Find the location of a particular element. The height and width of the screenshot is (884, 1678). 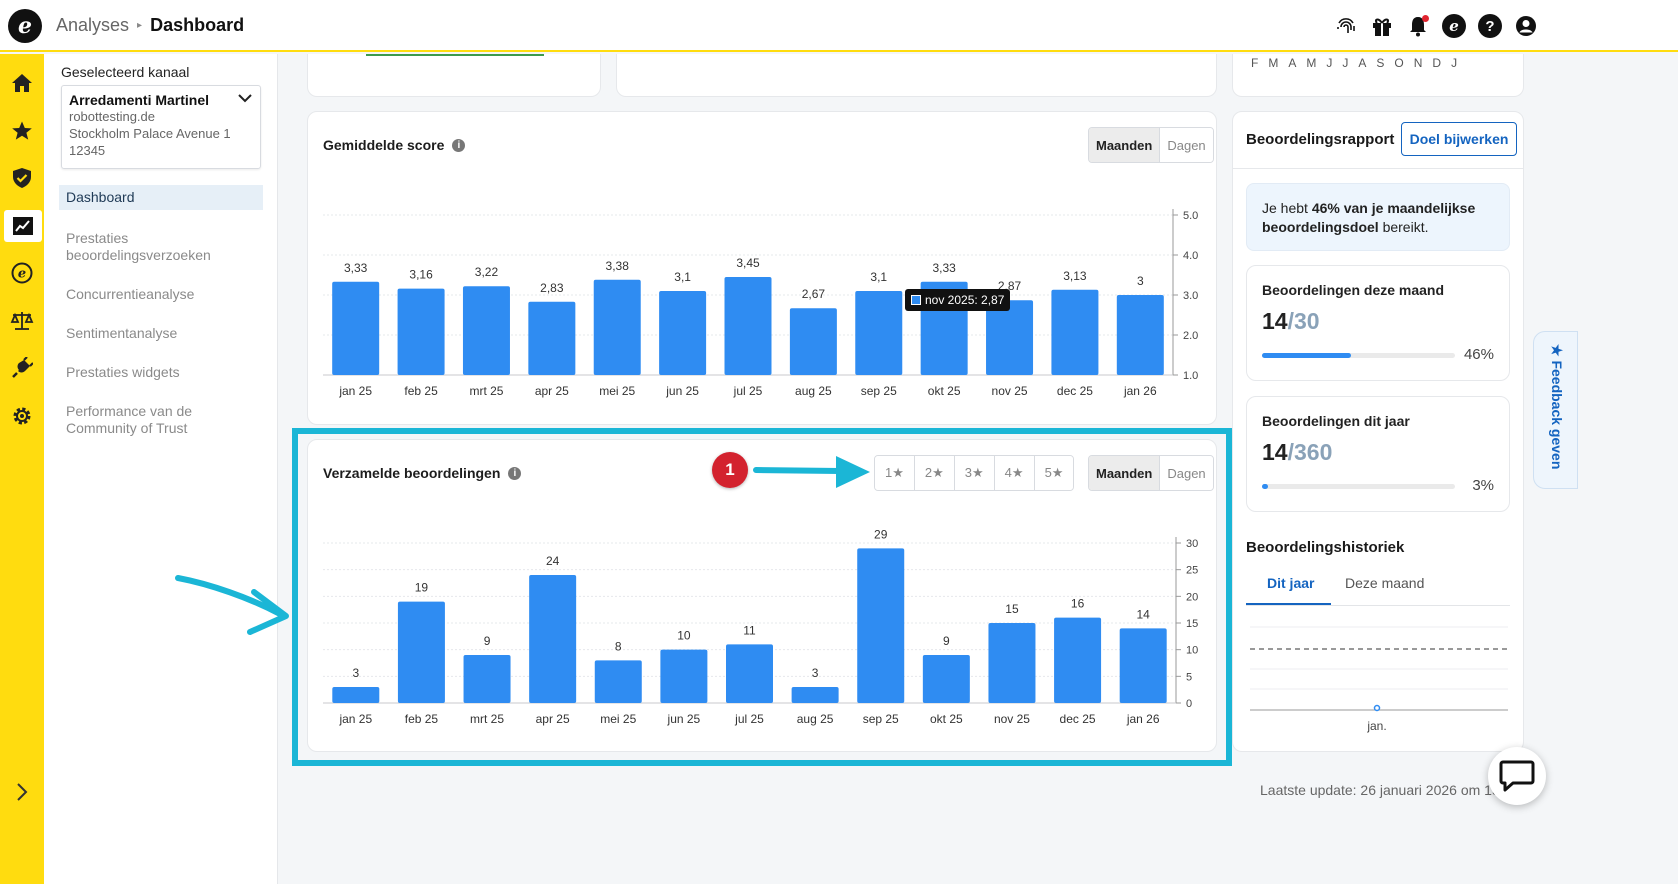

star-filter-2-button: 2★ is located at coordinates (933, 473).